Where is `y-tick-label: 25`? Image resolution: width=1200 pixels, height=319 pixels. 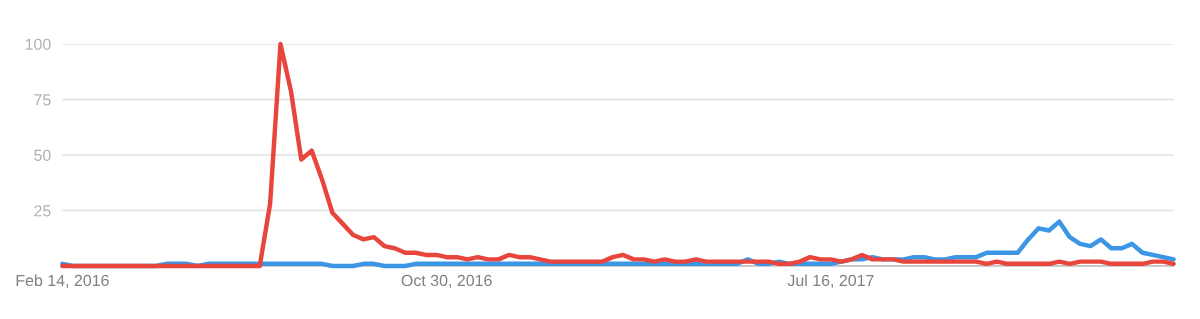 y-tick-label: 25 is located at coordinates (42, 211).